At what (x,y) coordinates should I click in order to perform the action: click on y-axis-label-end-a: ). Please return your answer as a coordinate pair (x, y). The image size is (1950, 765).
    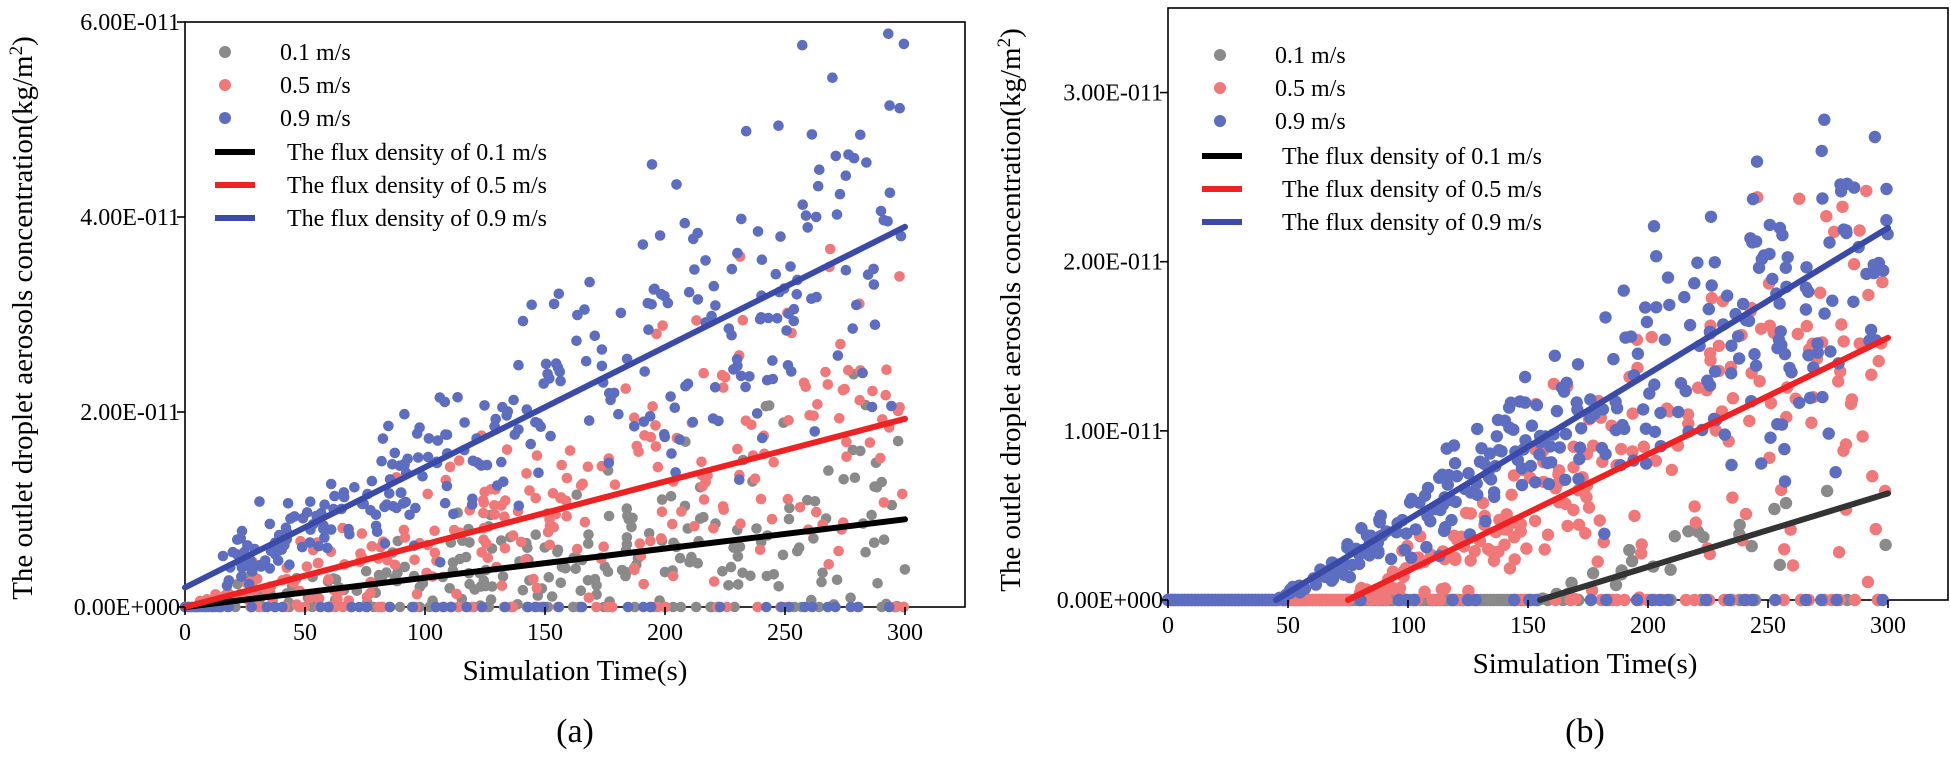
    Looking at the image, I should click on (23, 41).